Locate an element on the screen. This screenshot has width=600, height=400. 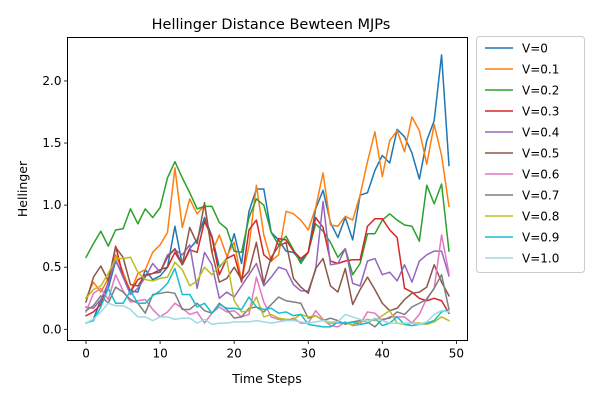
x-tick-label: 50 is located at coordinates (456, 354).